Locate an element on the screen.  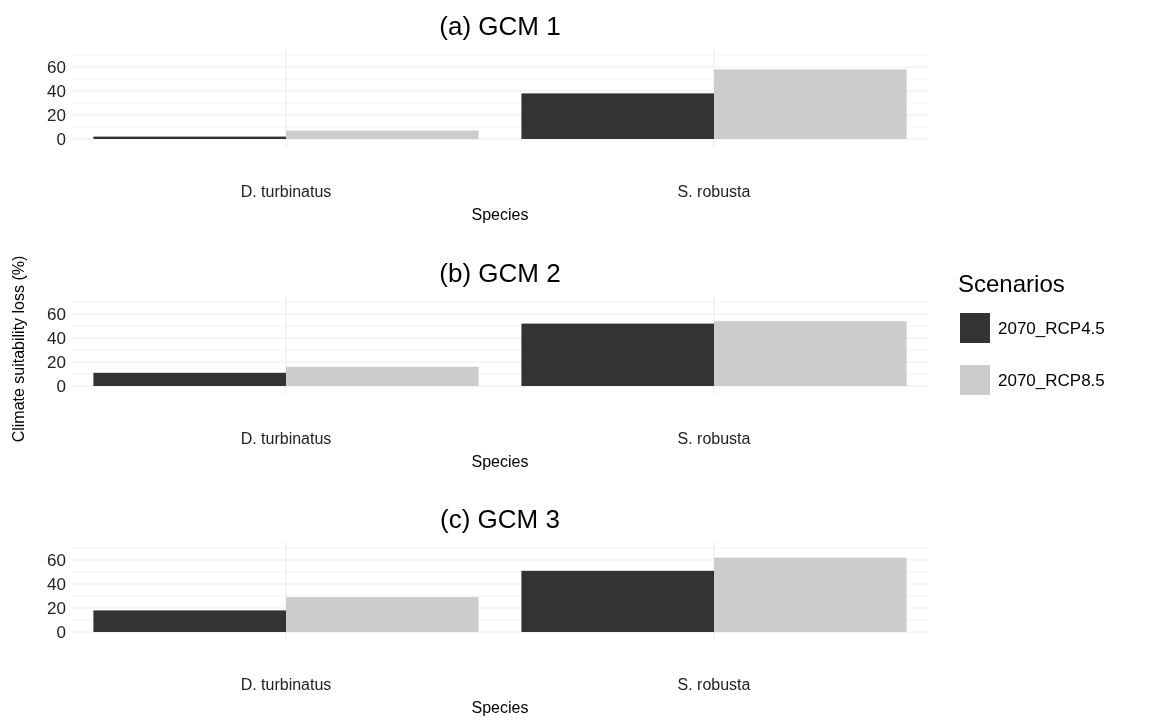
legend-title: Scenarios is located at coordinates (1011, 283).